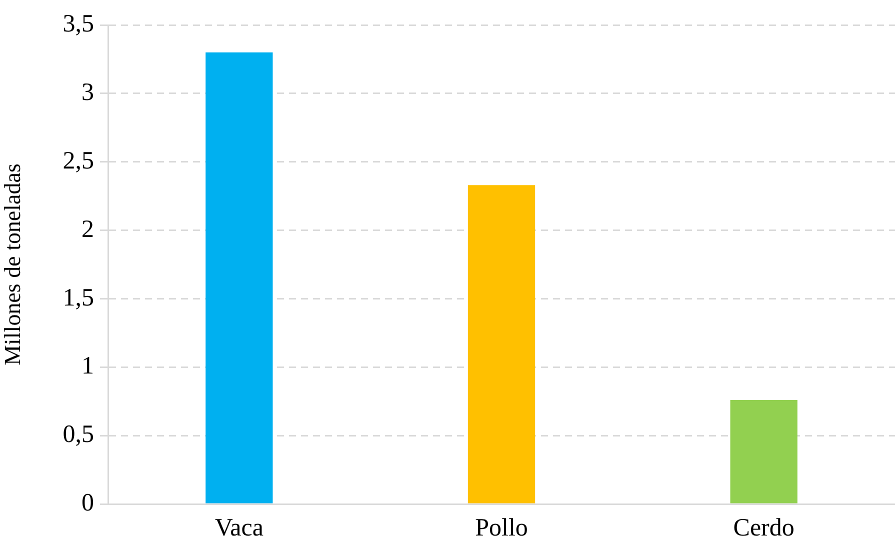  What do you see at coordinates (12, 265) in the screenshot?
I see `y-axis-title: Millones de toneladas` at bounding box center [12, 265].